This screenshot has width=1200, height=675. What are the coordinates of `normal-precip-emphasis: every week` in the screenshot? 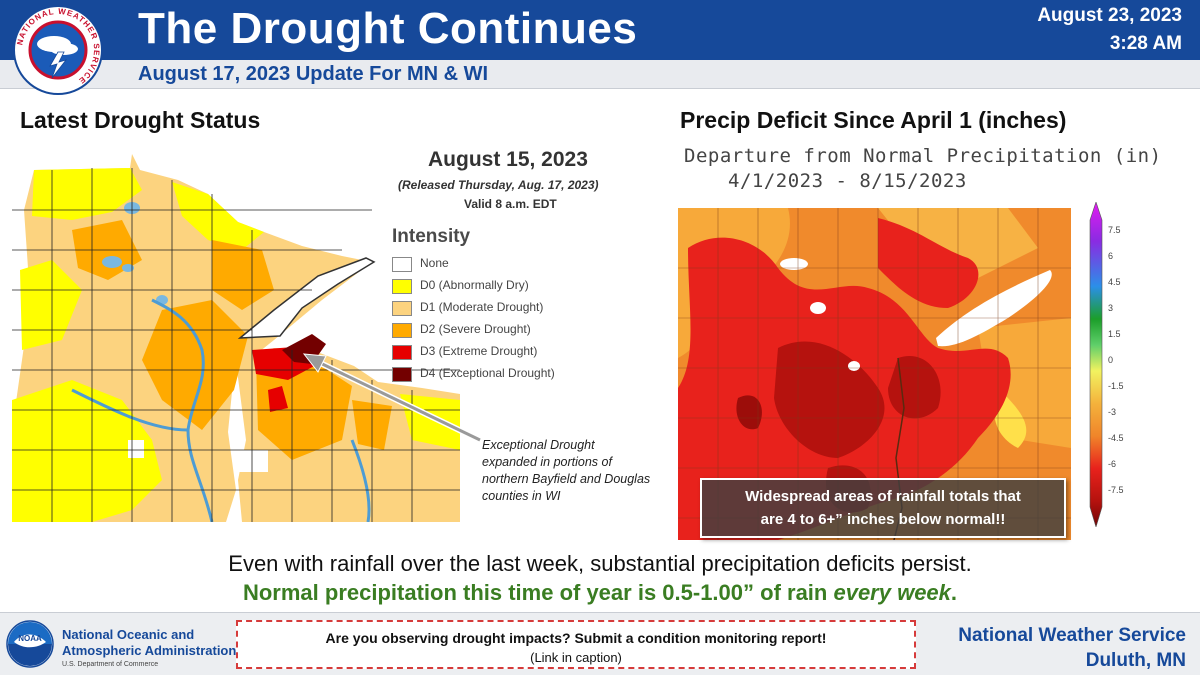 It's located at (892, 592).